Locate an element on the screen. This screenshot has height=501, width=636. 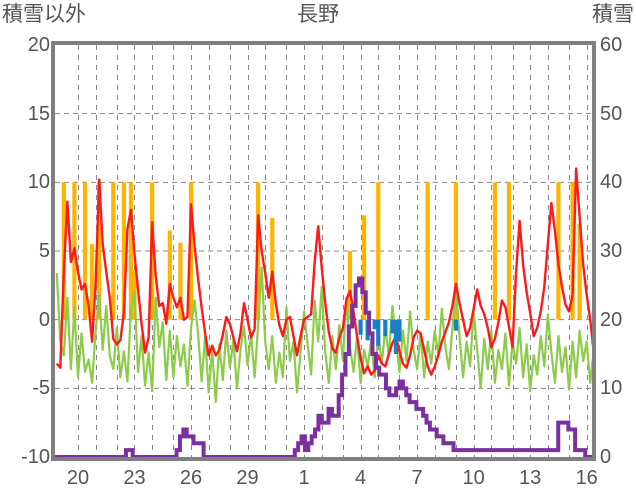
page-title: 長野 is located at coordinates (318, 14).